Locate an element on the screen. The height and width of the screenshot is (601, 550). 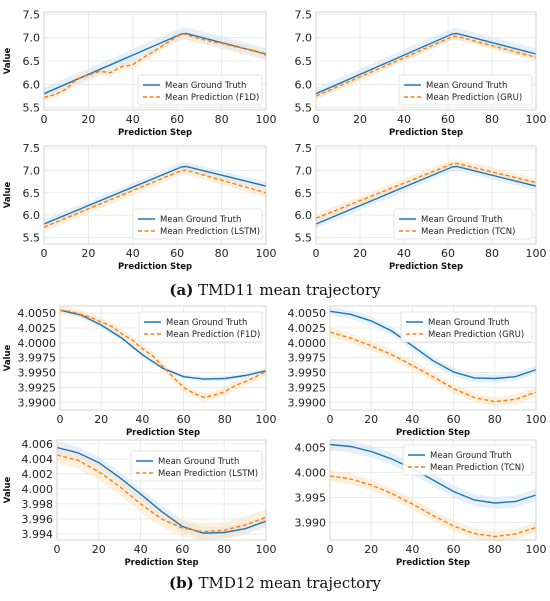
y-tick-label: 4.0000 is located at coordinates (37, 343).